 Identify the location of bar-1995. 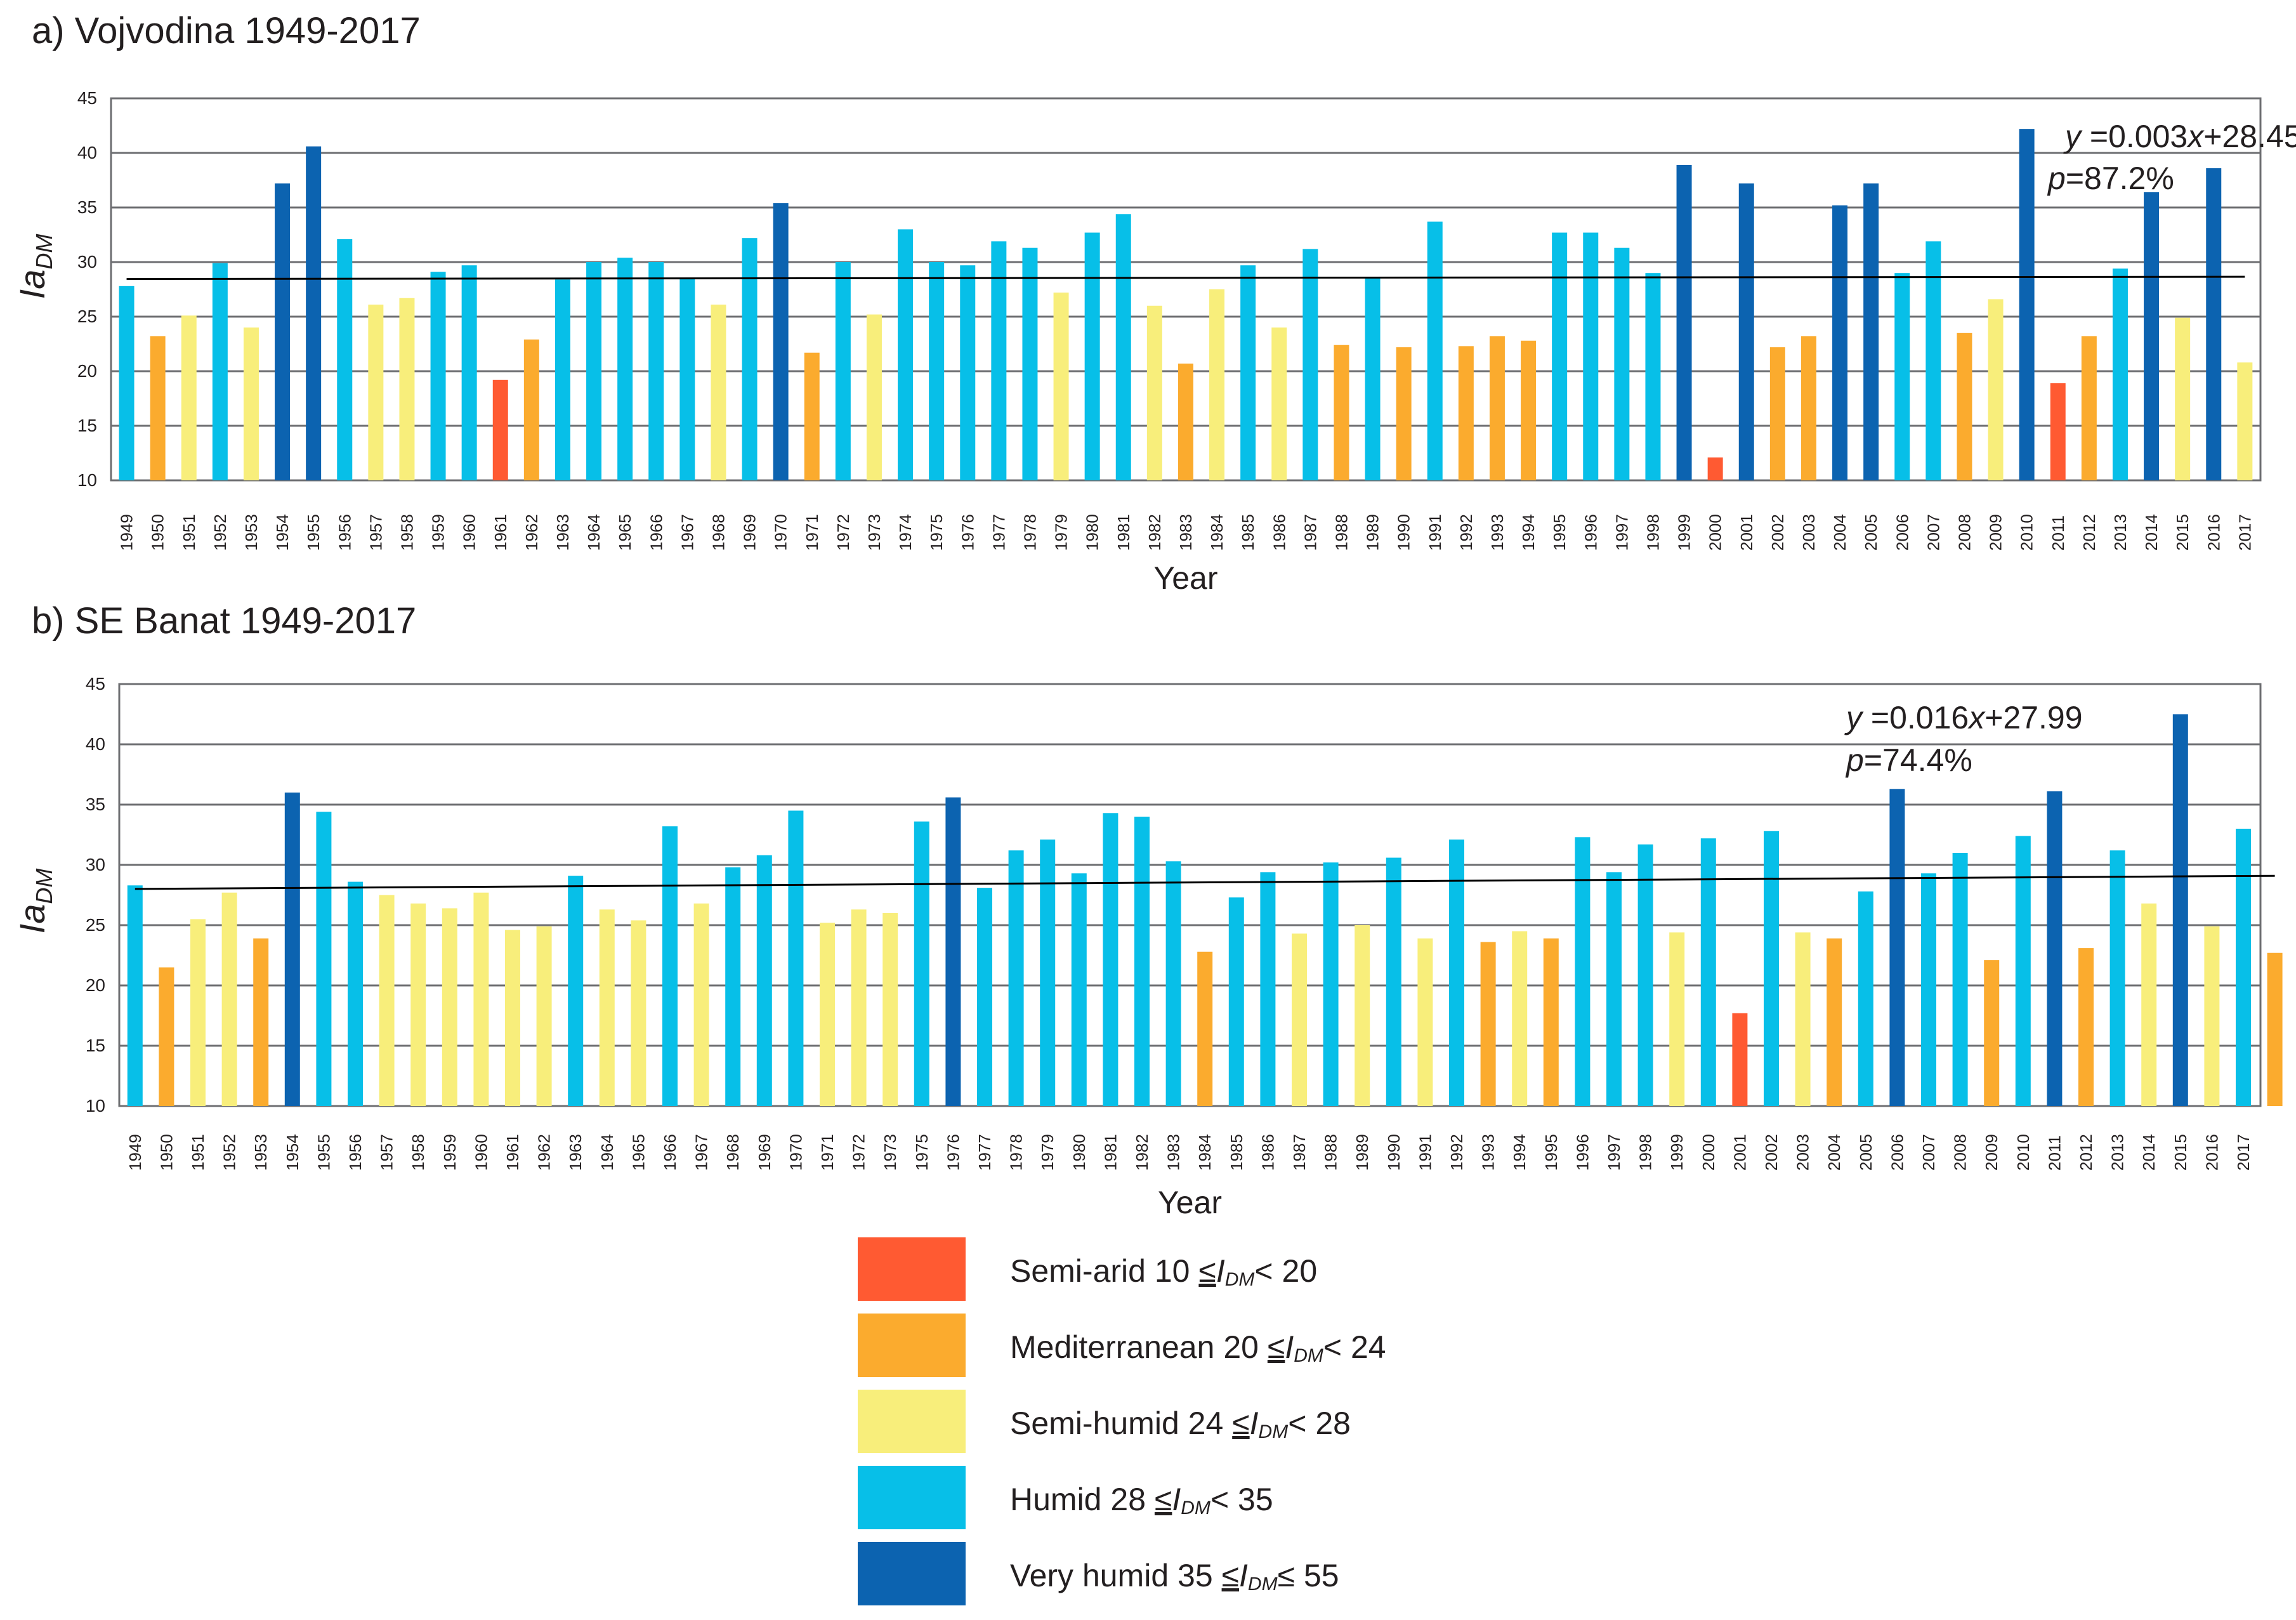
(1560, 356).